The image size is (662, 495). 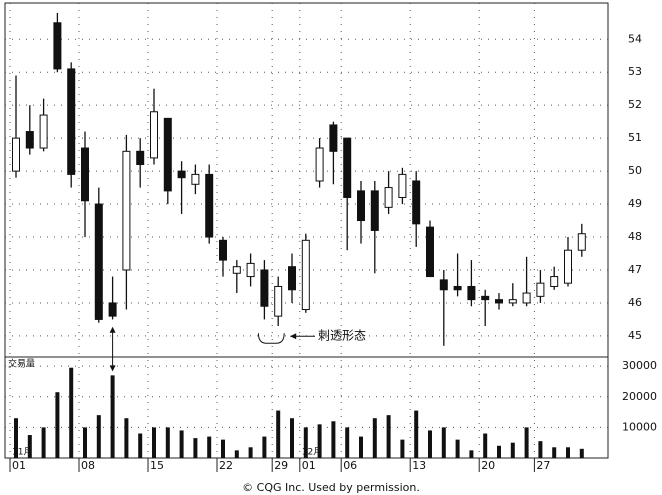 I want to click on volume-tick-label: 10000, so click(x=639, y=426).